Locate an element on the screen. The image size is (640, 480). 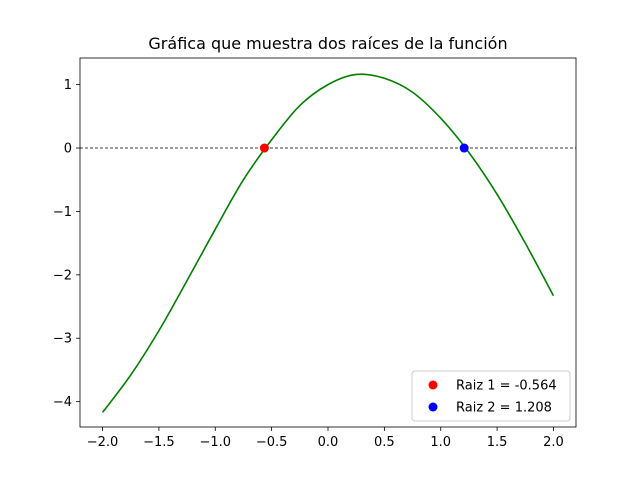
x-tick-label: 1.0 is located at coordinates (440, 442).